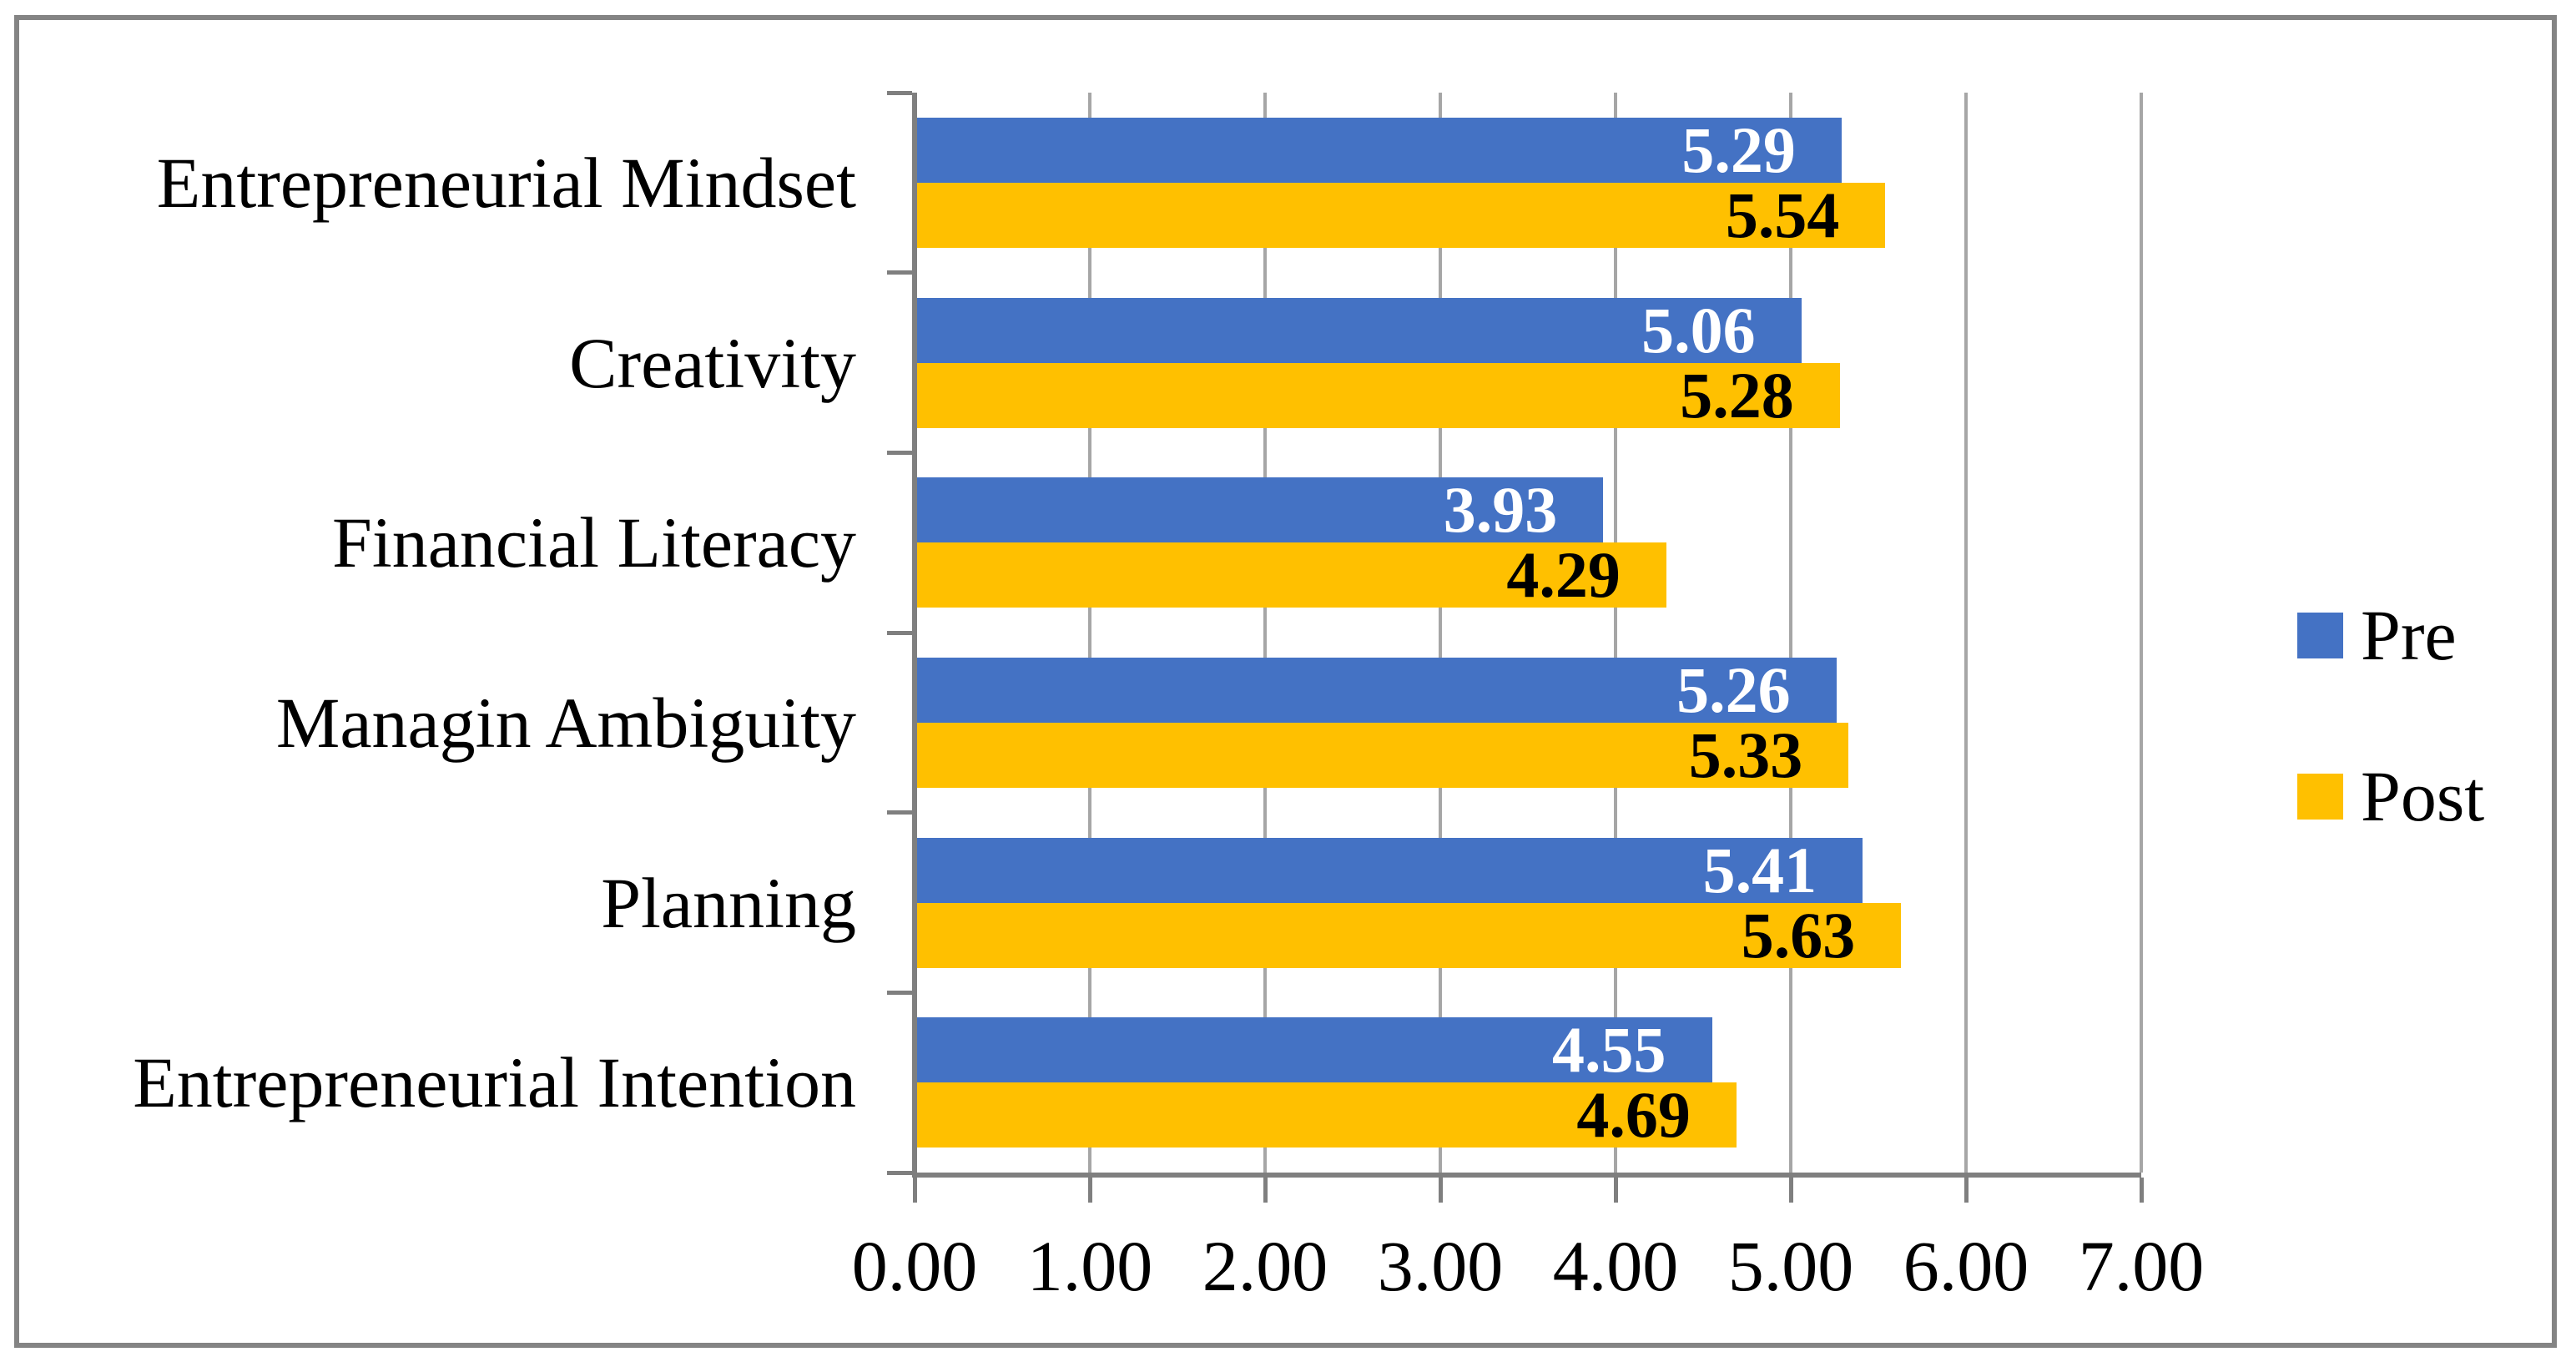 Image resolution: width=2576 pixels, height=1372 pixels. Describe the element at coordinates (915, 1266) in the screenshot. I see `x-tick-label: 0.00` at that location.